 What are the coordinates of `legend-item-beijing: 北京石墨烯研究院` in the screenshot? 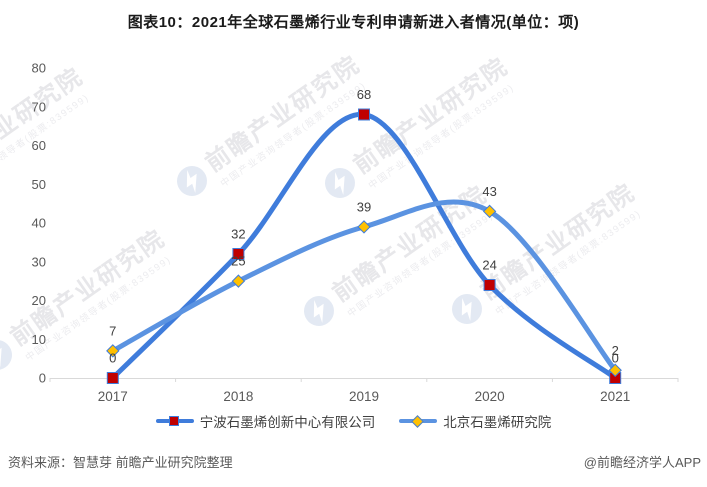 It's located at (475, 421).